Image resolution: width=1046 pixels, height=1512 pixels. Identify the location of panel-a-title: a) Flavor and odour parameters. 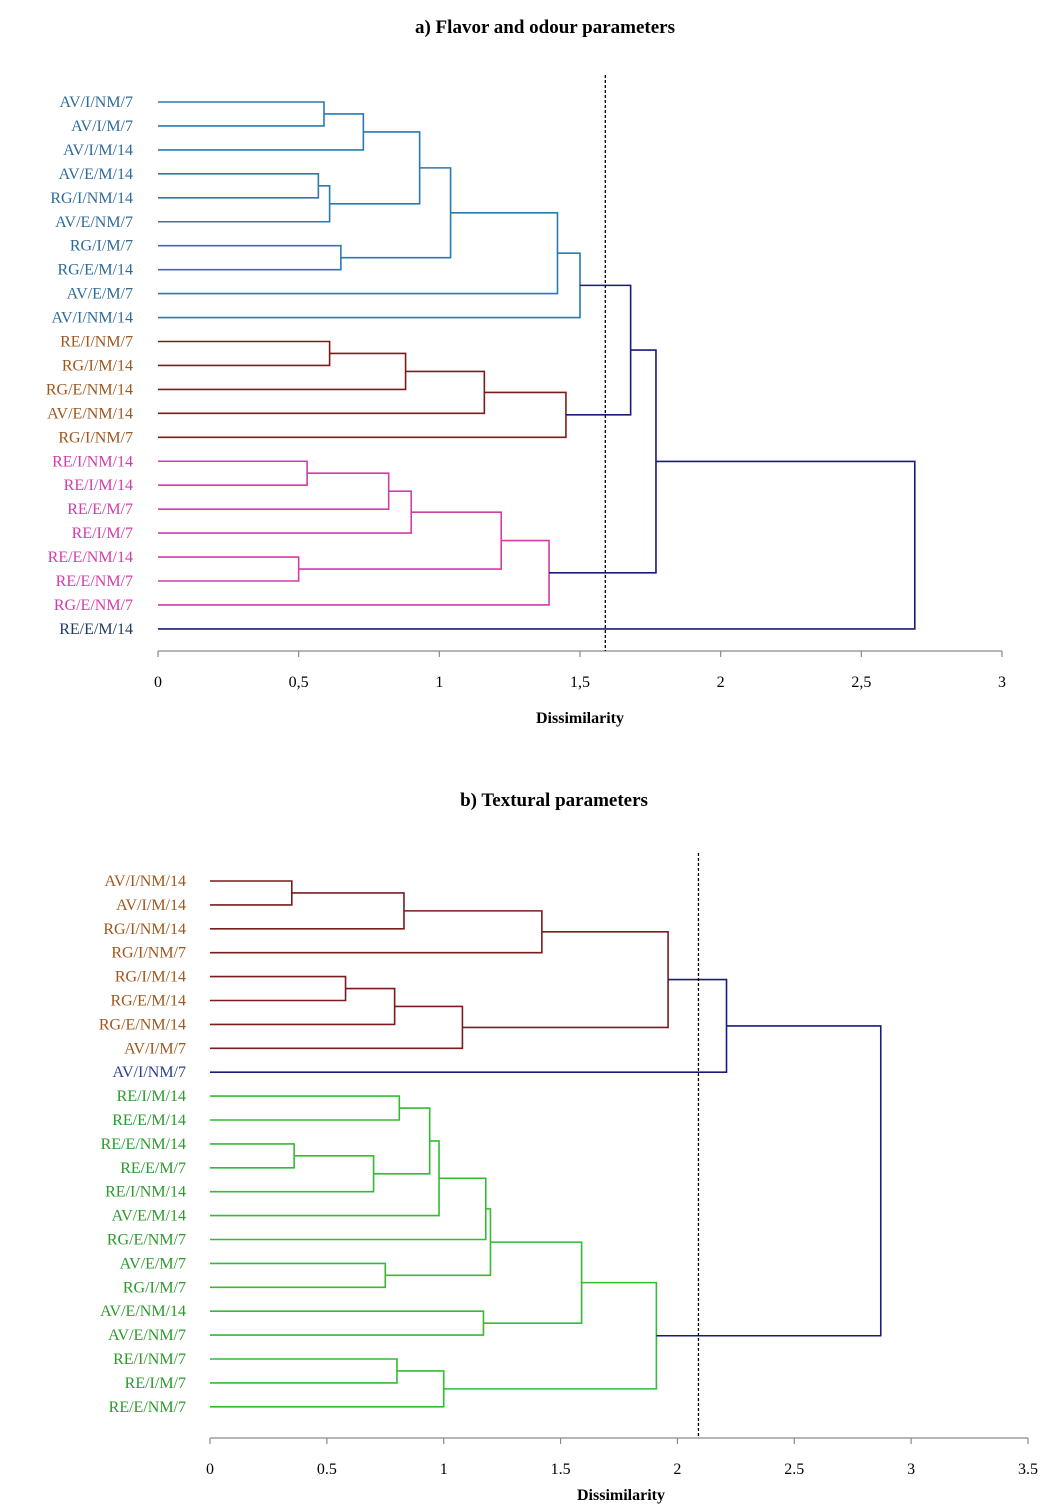
(545, 27).